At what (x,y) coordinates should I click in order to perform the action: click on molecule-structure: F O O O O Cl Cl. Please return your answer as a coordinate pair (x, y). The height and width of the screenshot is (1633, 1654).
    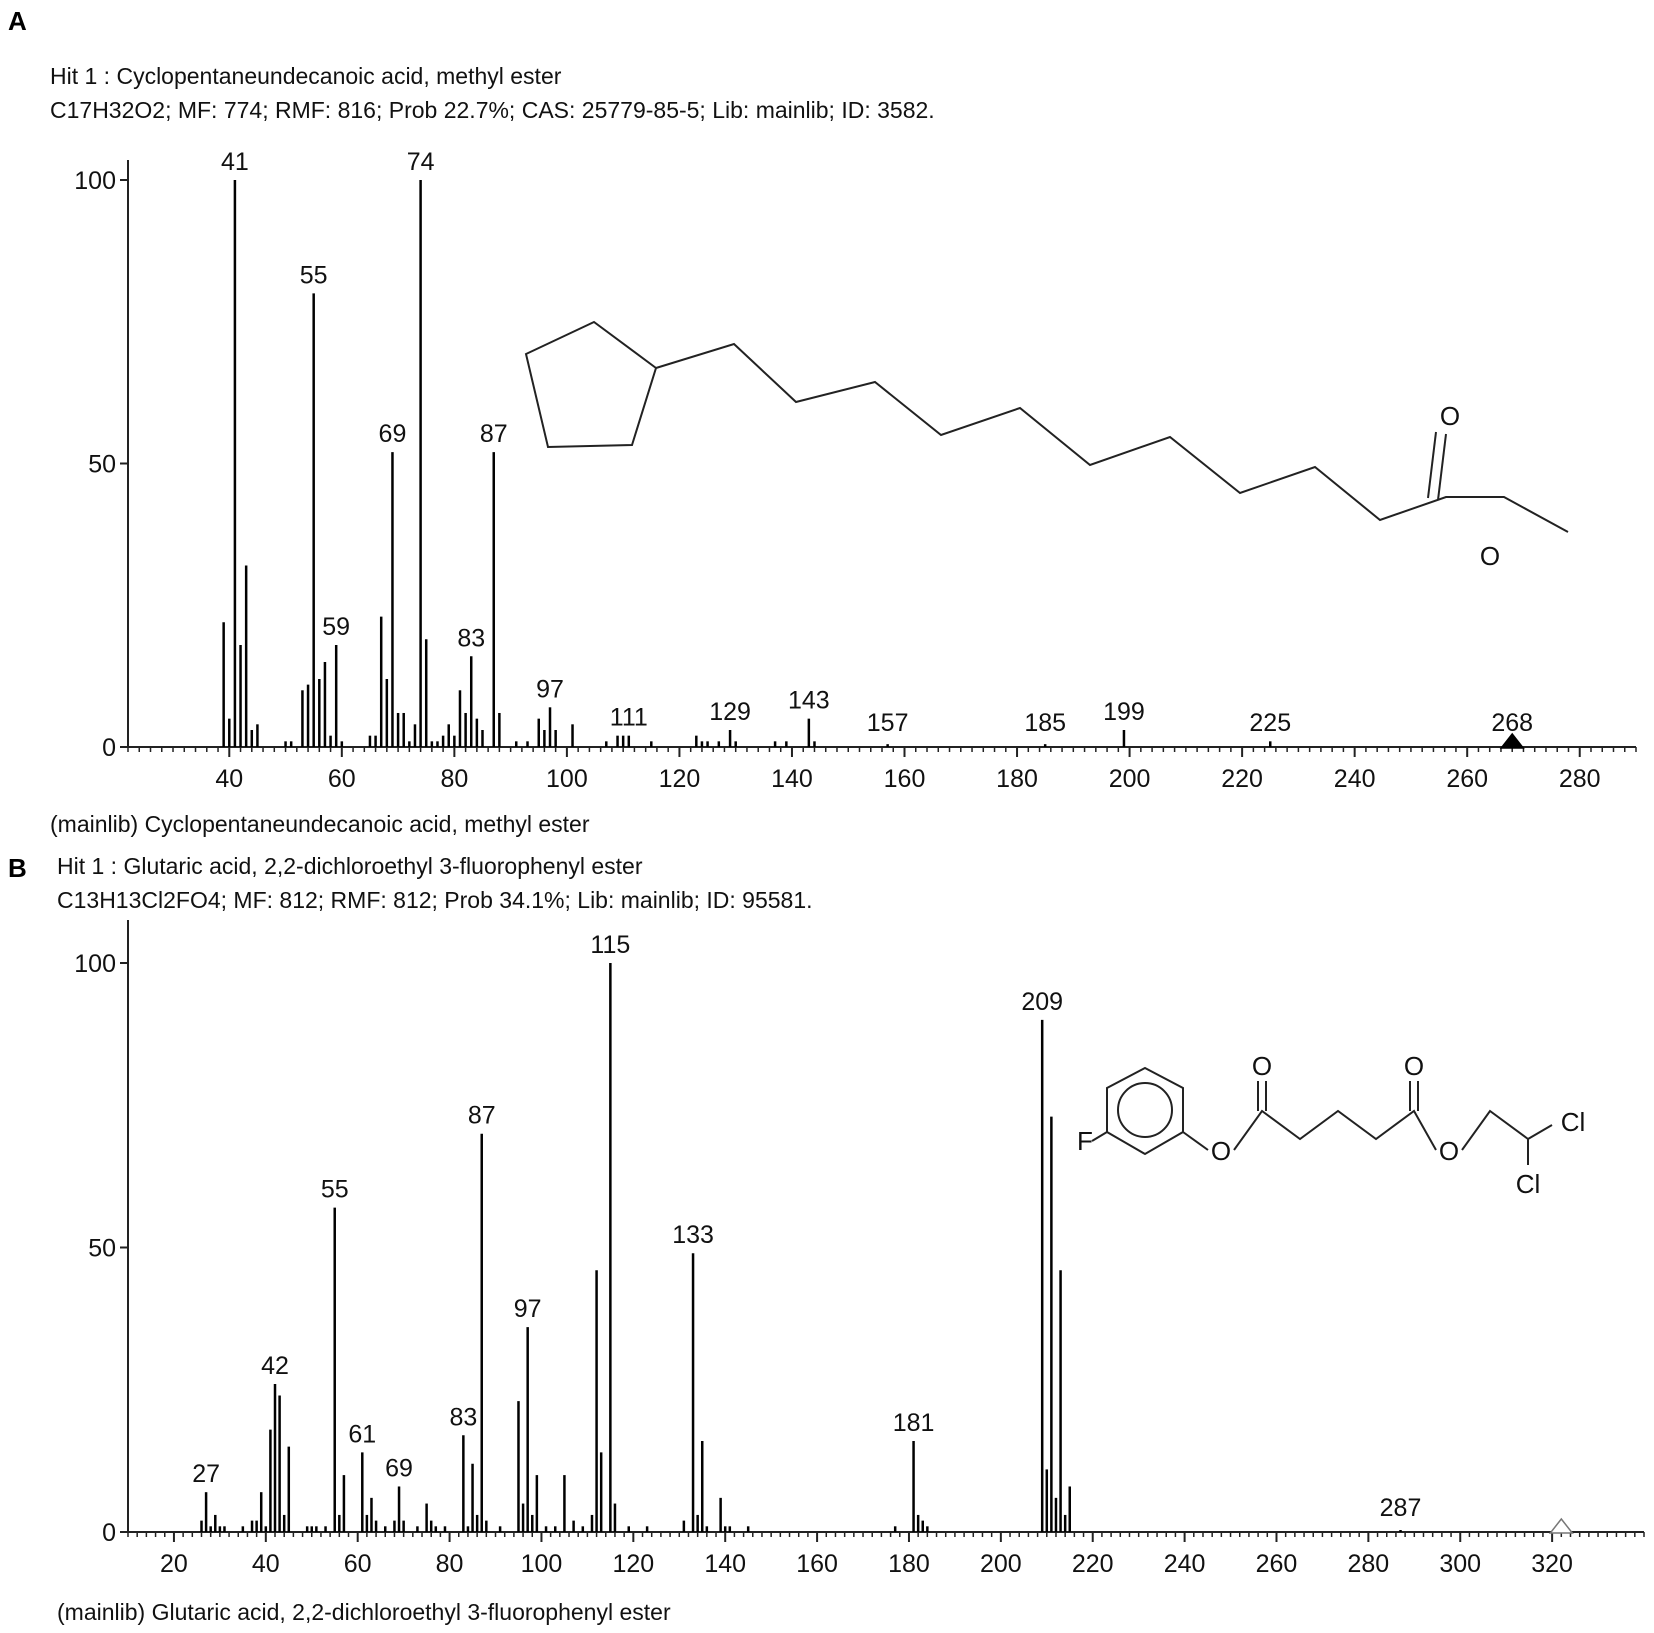
    Looking at the image, I should click on (1331, 1125).